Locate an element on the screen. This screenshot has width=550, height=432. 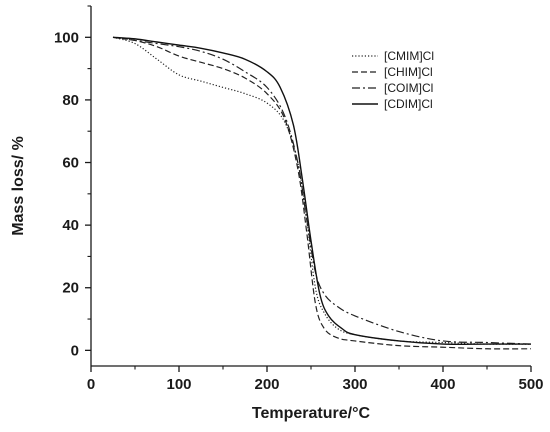
y-axis-title: Mass loss/ % is located at coordinates (18, 186).